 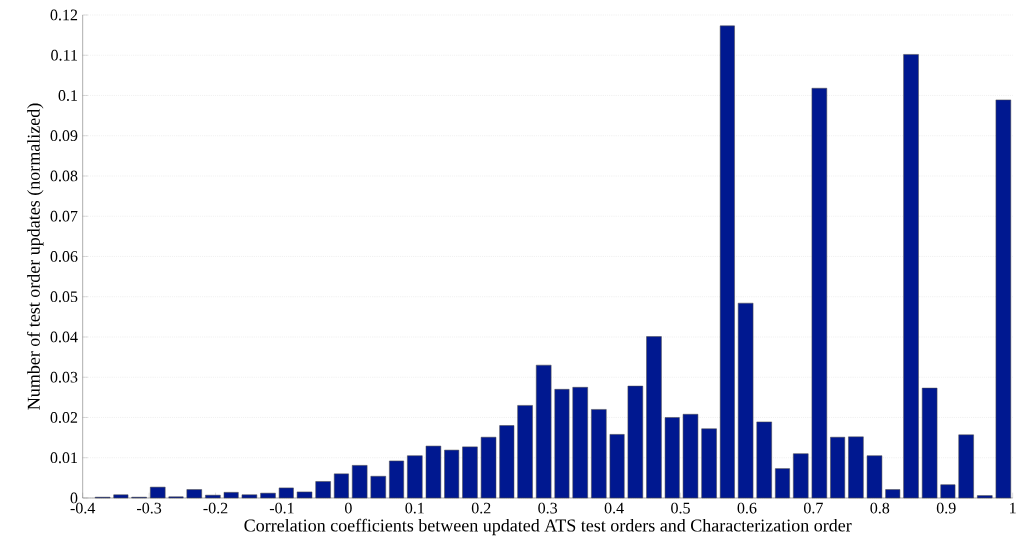 I want to click on y-tick-label: 0.12, so click(x=64, y=15).